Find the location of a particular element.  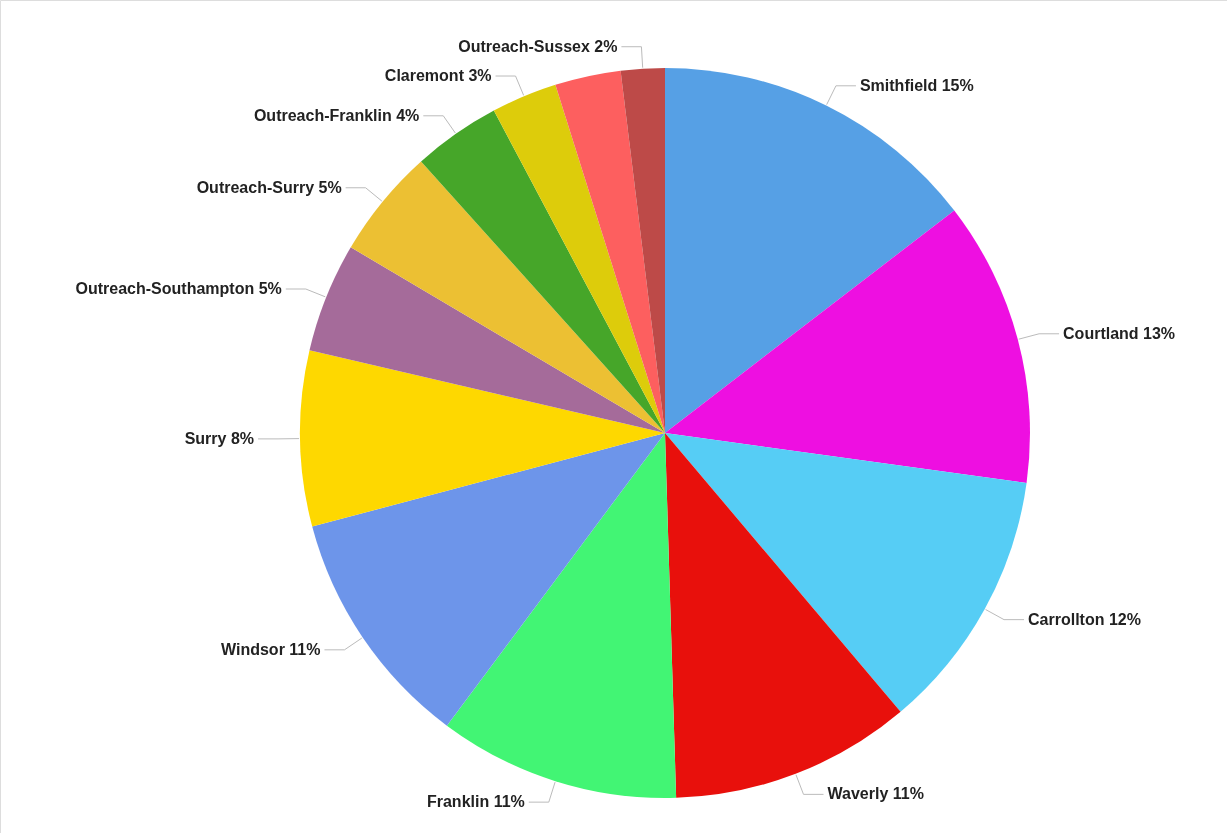

slice-label: Claremont 3% is located at coordinates (438, 76).